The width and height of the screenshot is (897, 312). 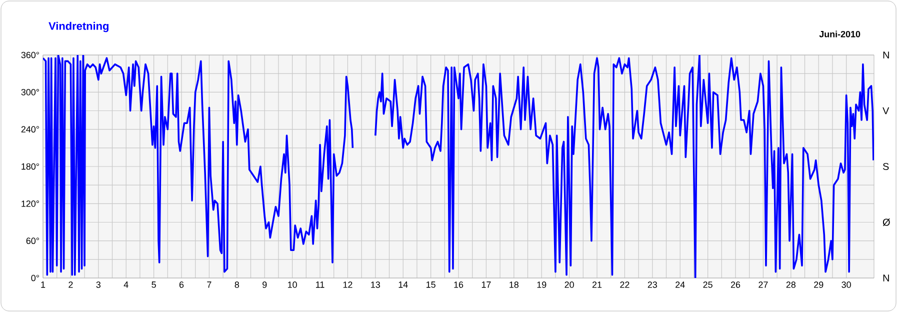 What do you see at coordinates (347, 285) in the screenshot?
I see `x-tick-label: 12` at bounding box center [347, 285].